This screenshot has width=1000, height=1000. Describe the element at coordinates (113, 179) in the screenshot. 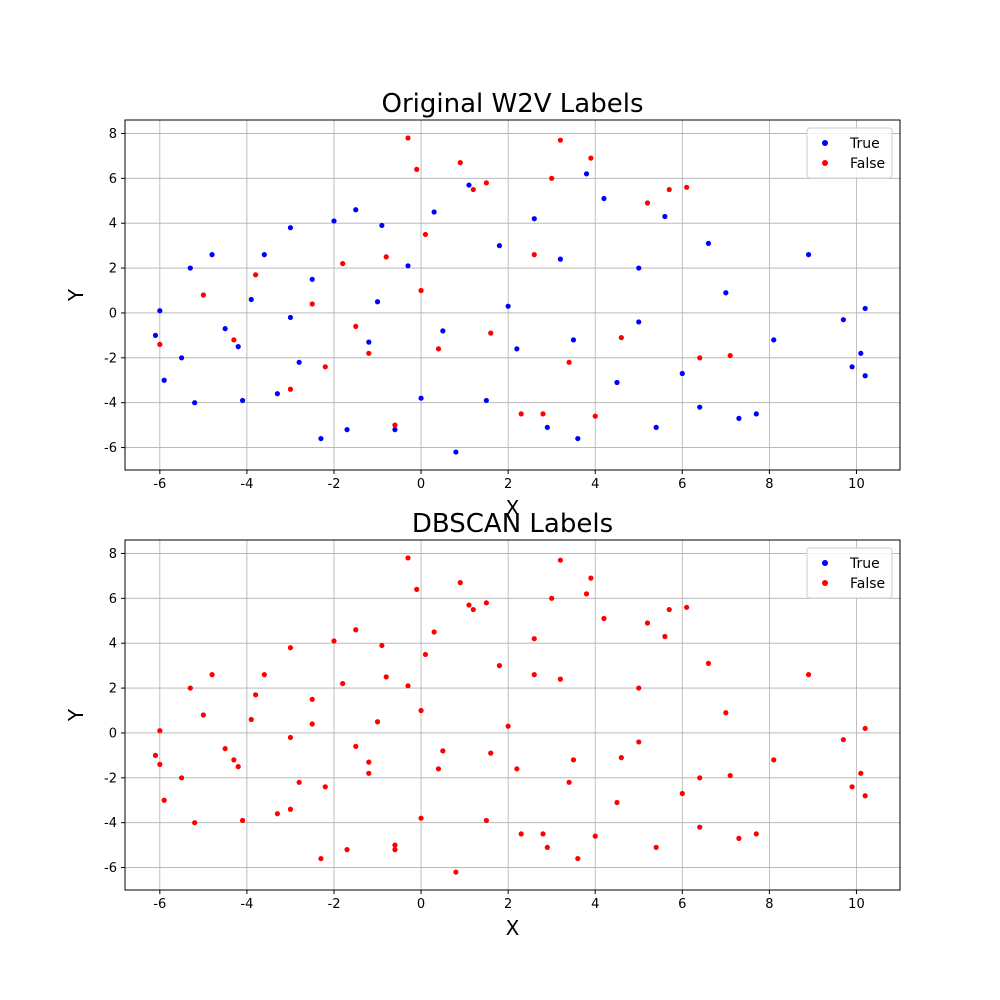

I see `y-tick-label: 6` at that location.